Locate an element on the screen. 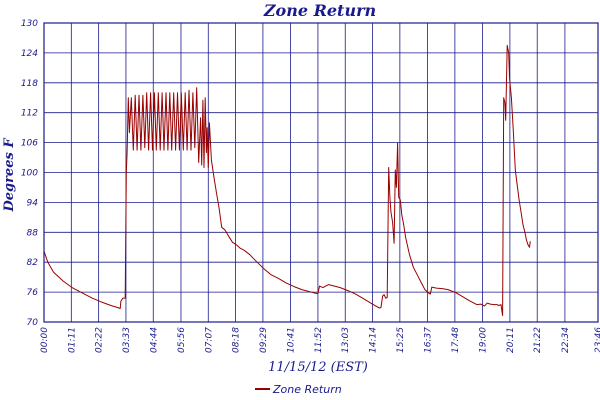 Image resolution: width=600 pixels, height=400 pixels. chart-title: Zone Return is located at coordinates (319, 10).